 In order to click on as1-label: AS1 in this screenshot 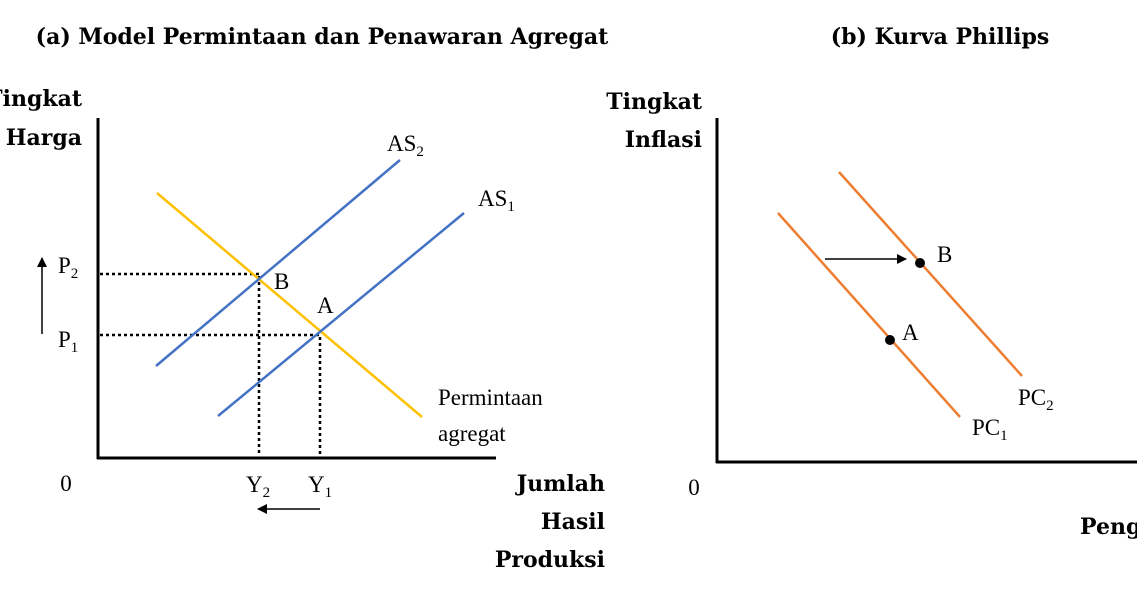, I will do `click(496, 200)`.